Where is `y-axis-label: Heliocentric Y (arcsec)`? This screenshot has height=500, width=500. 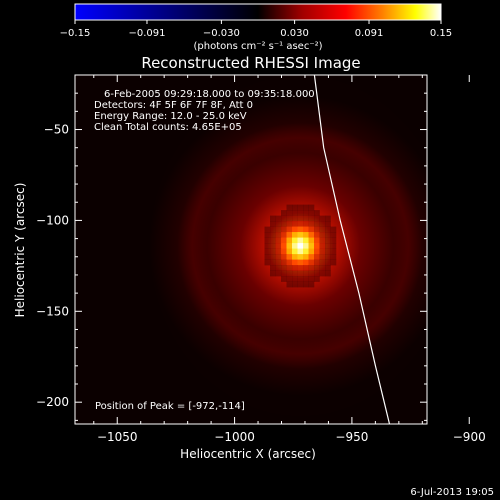 y-axis-label: Heliocentric Y (arcsec) is located at coordinates (20, 250).